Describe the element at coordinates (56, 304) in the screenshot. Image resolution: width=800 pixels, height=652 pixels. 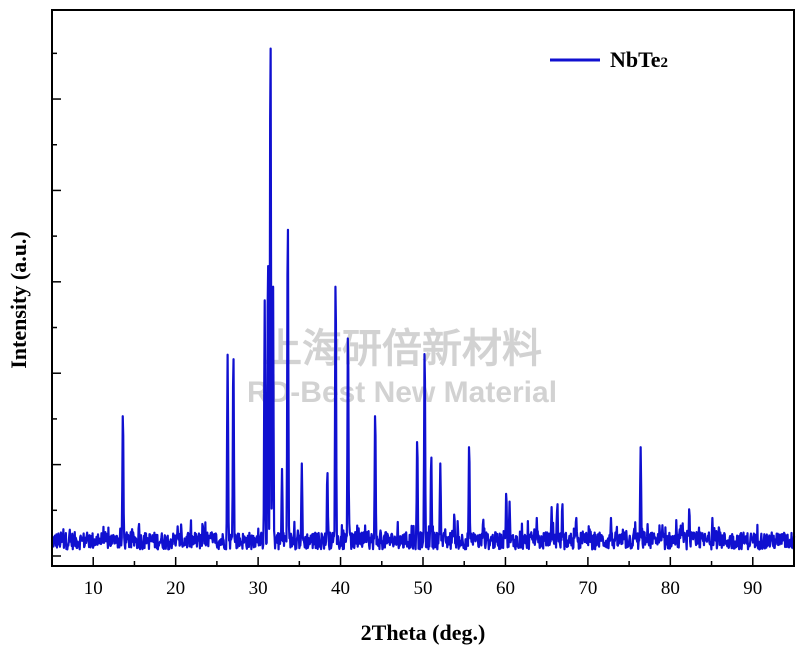
I see `y-axis` at that location.